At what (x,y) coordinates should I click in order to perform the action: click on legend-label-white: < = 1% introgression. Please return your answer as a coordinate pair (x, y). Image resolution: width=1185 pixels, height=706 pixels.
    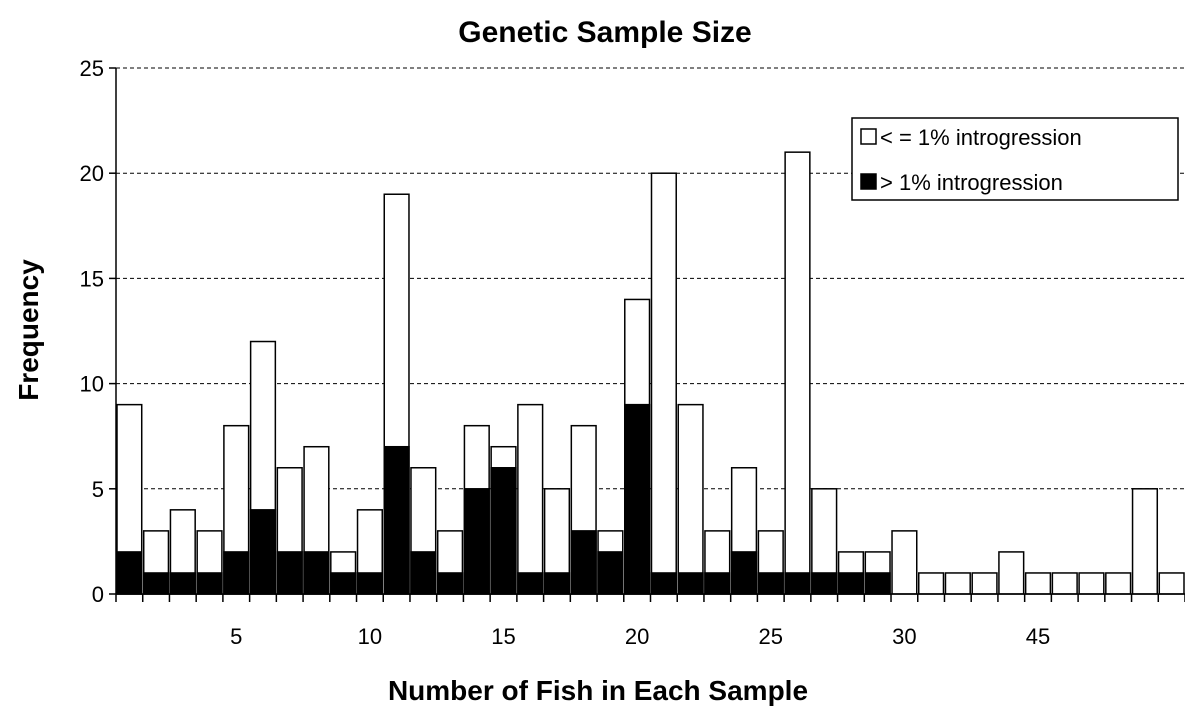
    Looking at the image, I should click on (981, 137).